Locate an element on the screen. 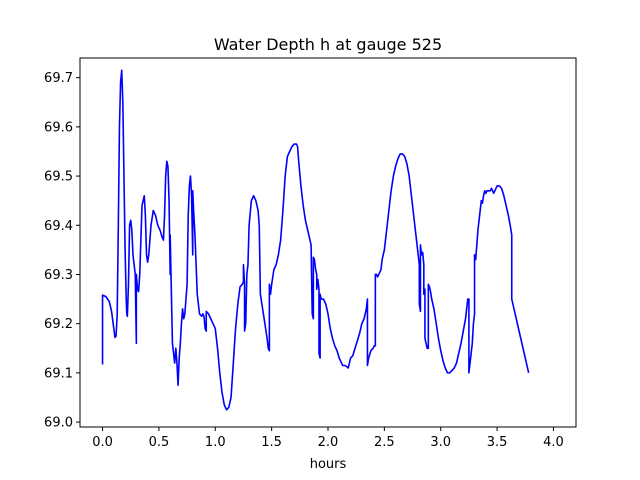  chart-title: Water Depth h at gauge 525 is located at coordinates (328, 44).